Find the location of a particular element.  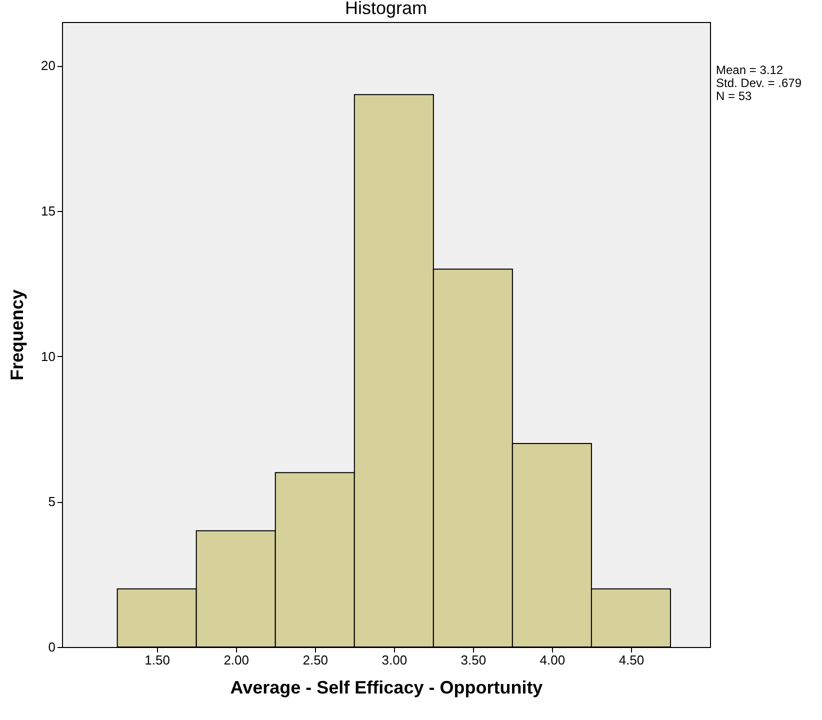

x-tick-label: 4.00 is located at coordinates (553, 660).